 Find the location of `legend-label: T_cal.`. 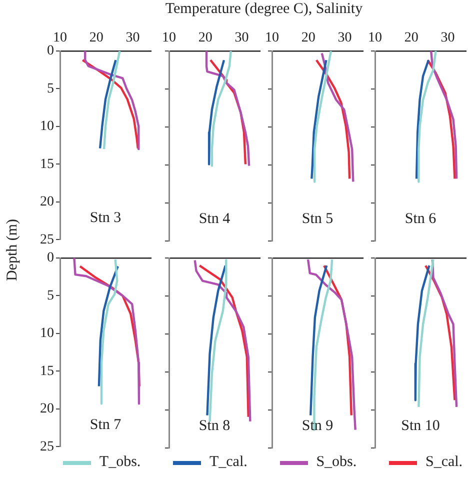

legend-label: T_cal. is located at coordinates (228, 462).